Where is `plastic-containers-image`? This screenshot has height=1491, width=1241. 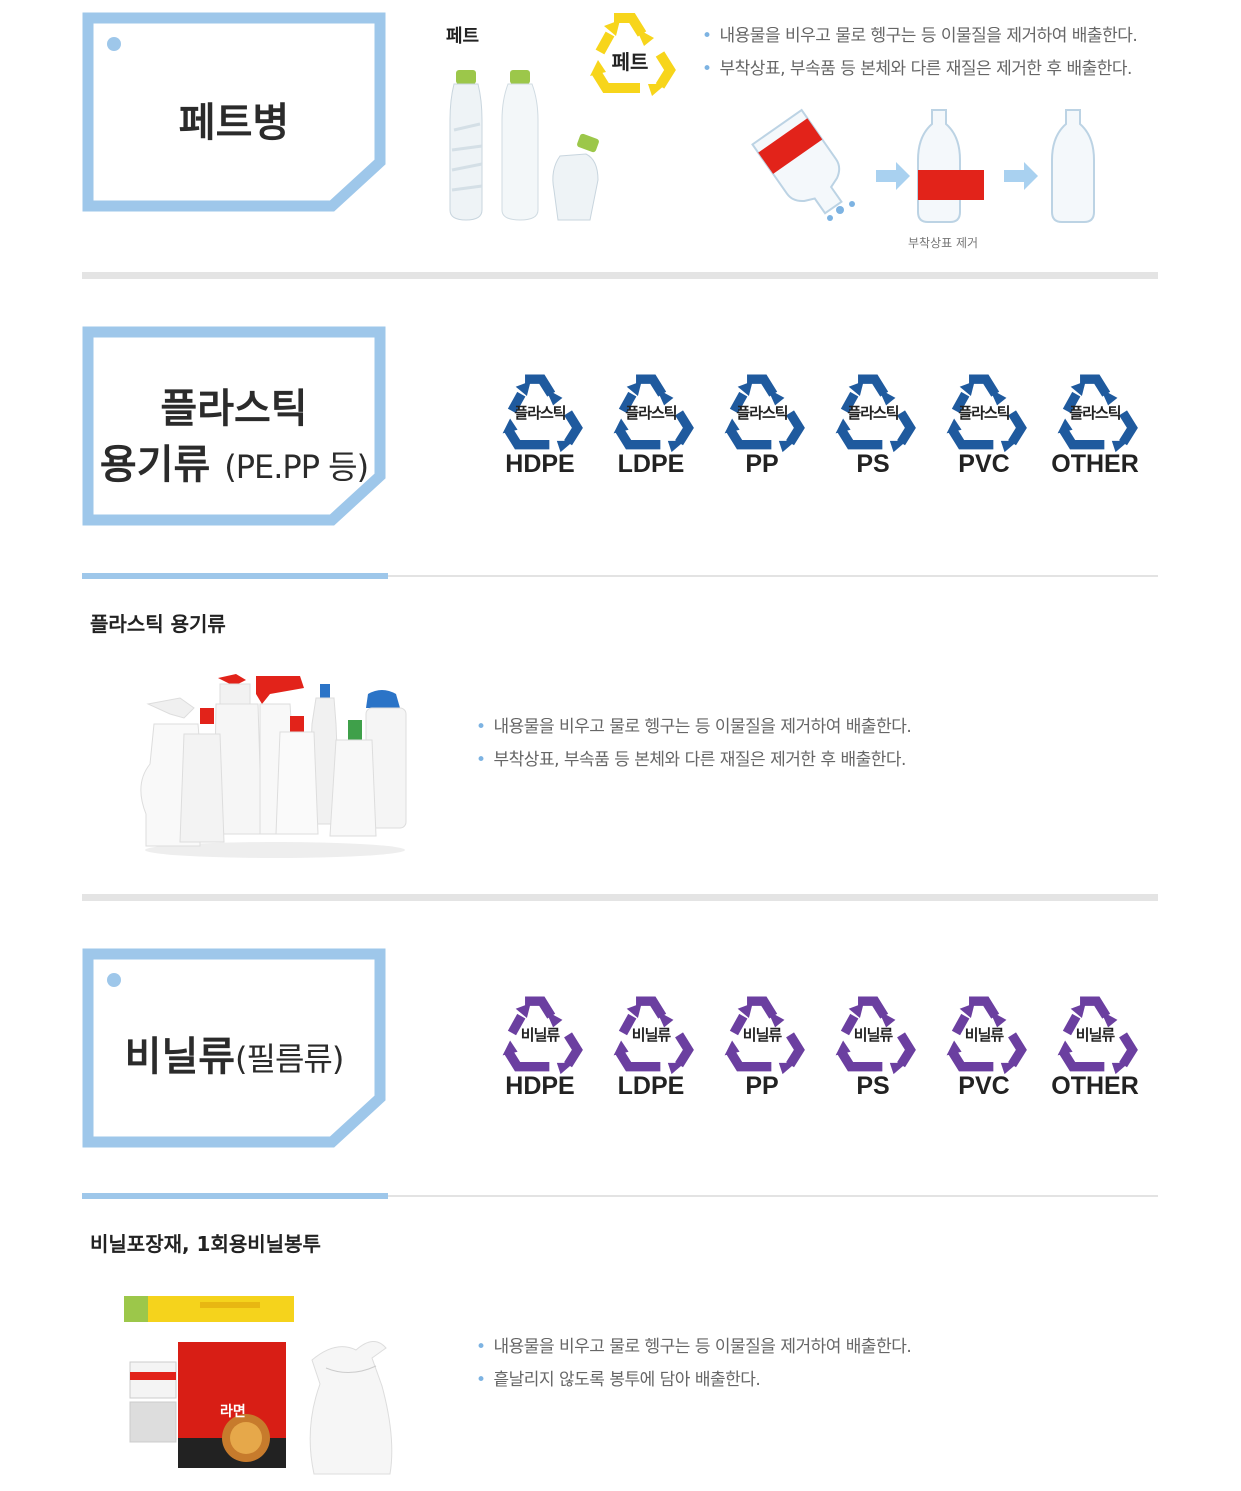
plastic-containers-image is located at coordinates (273, 766).